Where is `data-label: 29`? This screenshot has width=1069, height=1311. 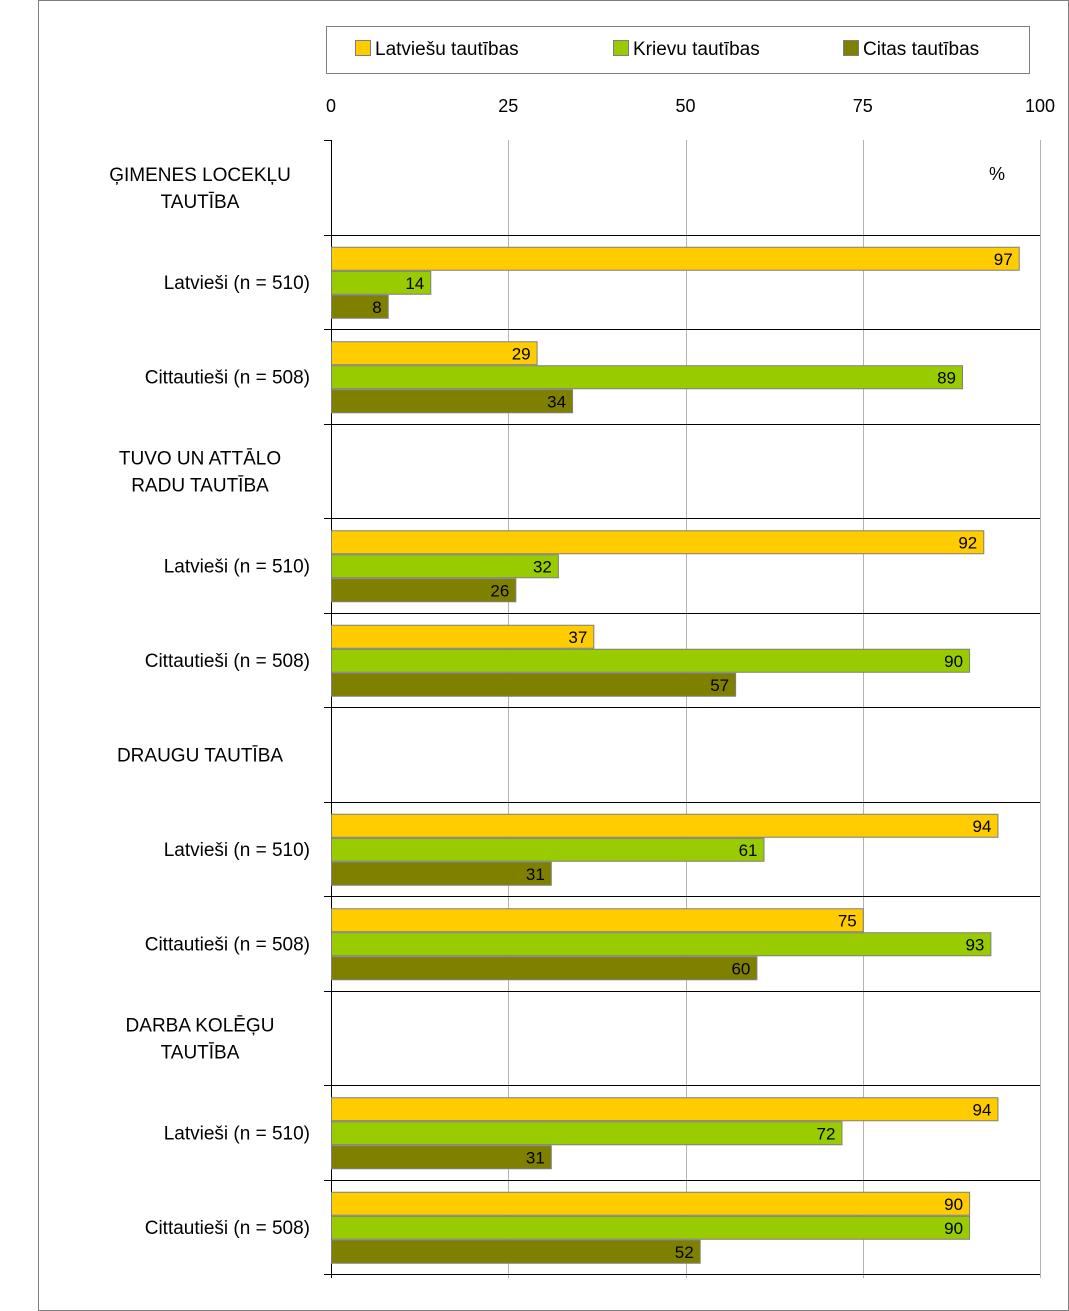 data-label: 29 is located at coordinates (521, 353).